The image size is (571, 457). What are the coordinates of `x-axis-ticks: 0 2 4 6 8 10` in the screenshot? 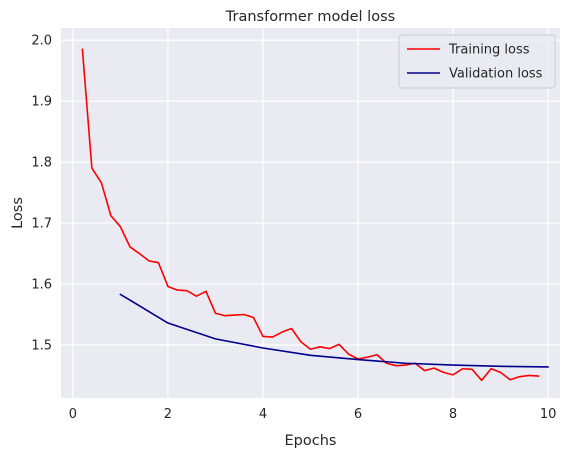 It's located at (313, 414).